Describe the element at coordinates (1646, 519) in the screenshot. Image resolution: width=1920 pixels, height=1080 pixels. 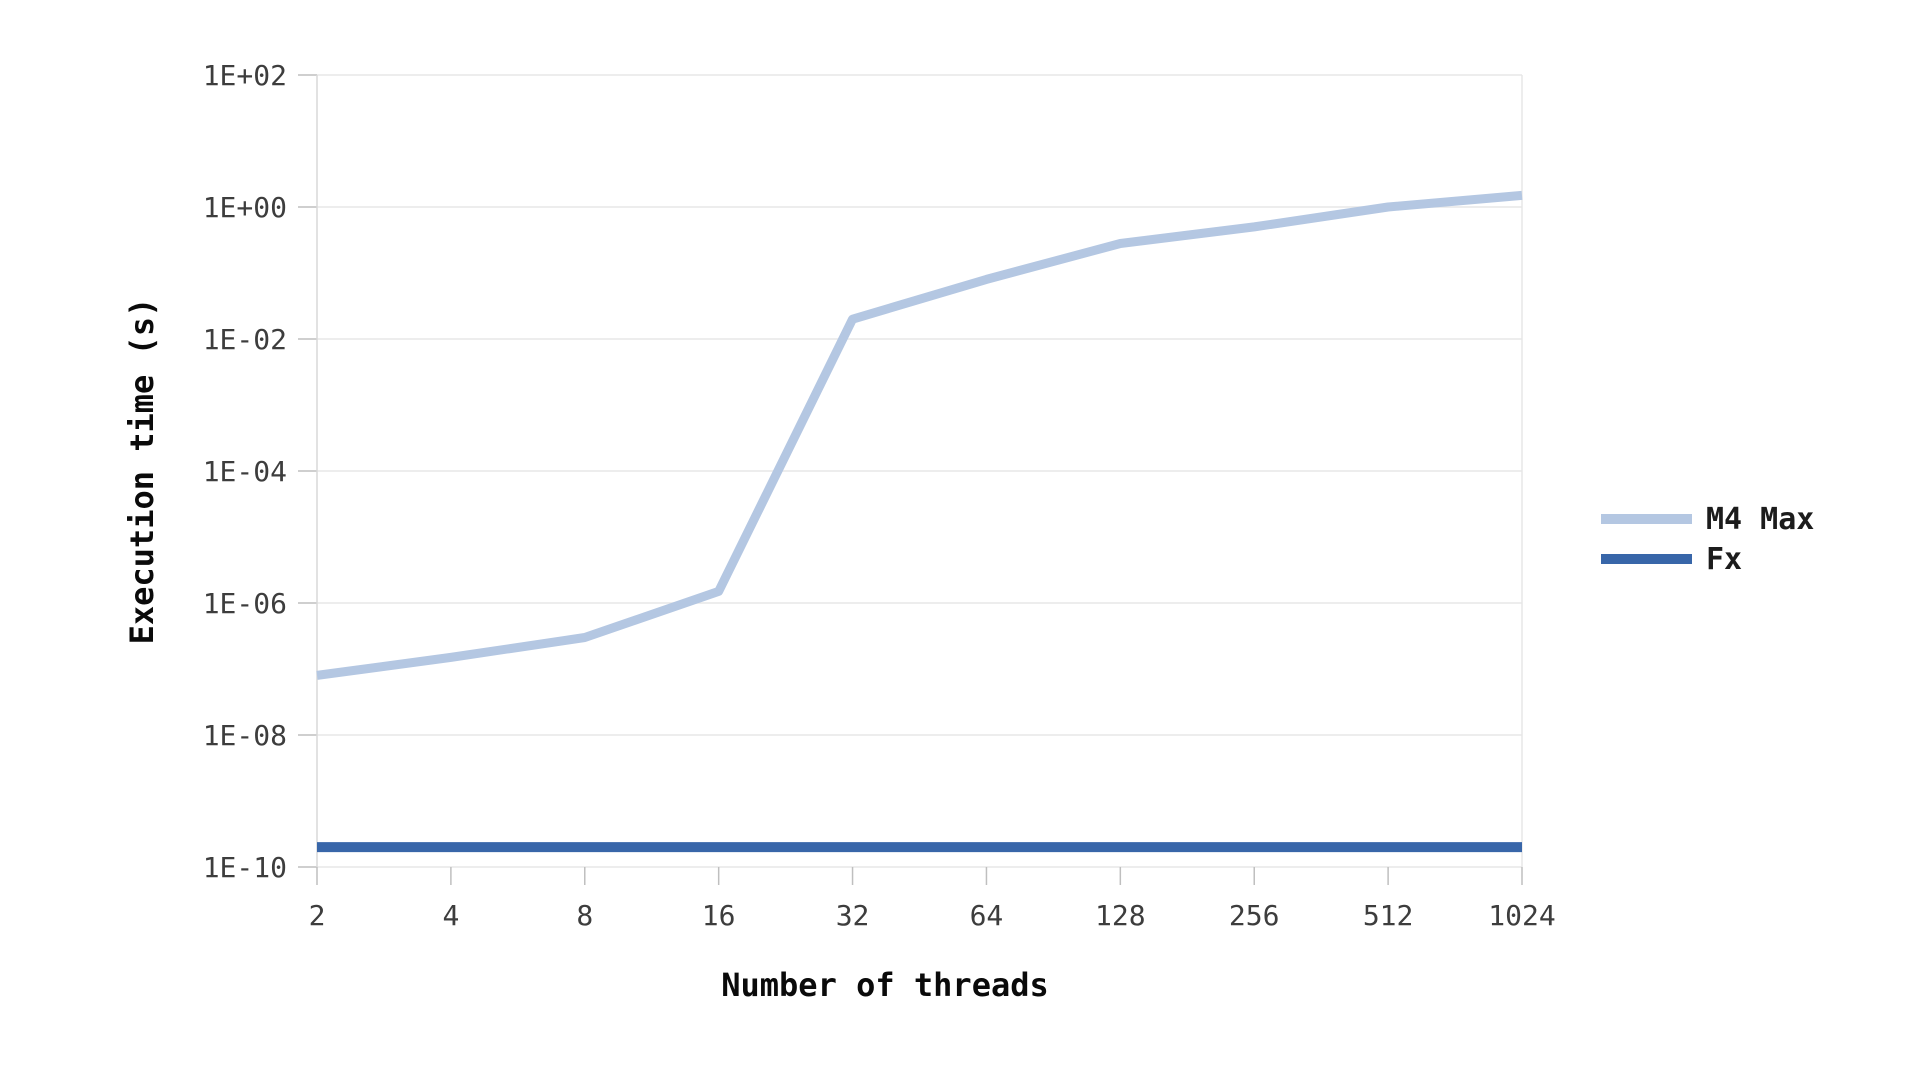
I see `legend-swatch-m4-max-icon` at that location.